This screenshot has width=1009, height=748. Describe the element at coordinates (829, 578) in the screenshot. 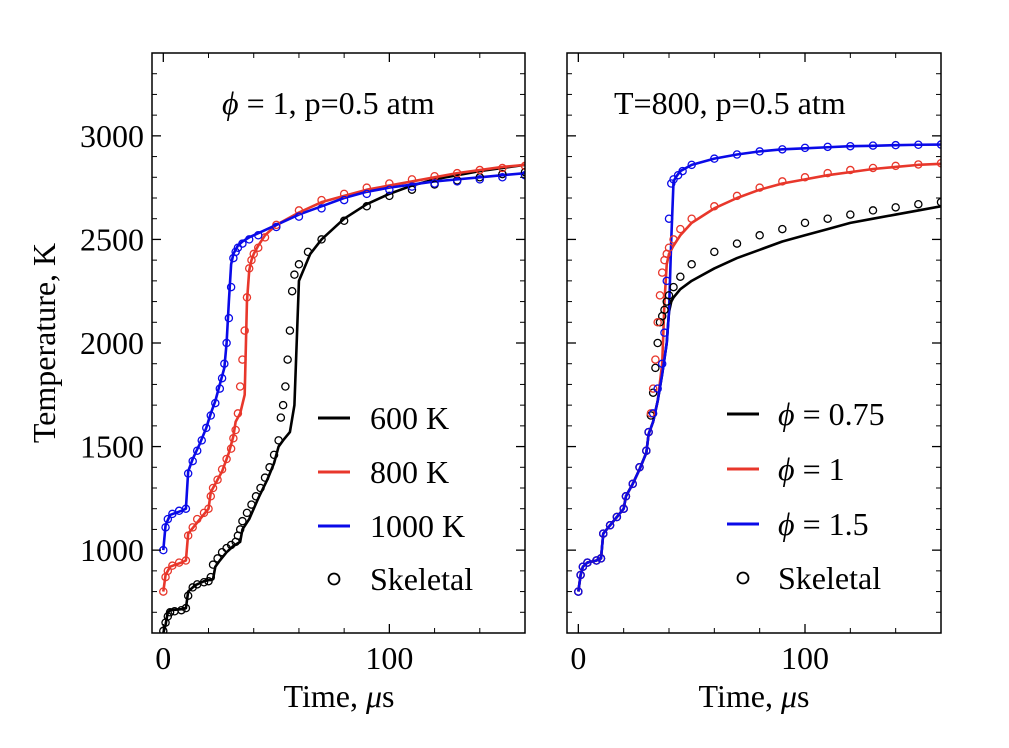

I see `right-legend-label-skeletal: Skeletal` at that location.